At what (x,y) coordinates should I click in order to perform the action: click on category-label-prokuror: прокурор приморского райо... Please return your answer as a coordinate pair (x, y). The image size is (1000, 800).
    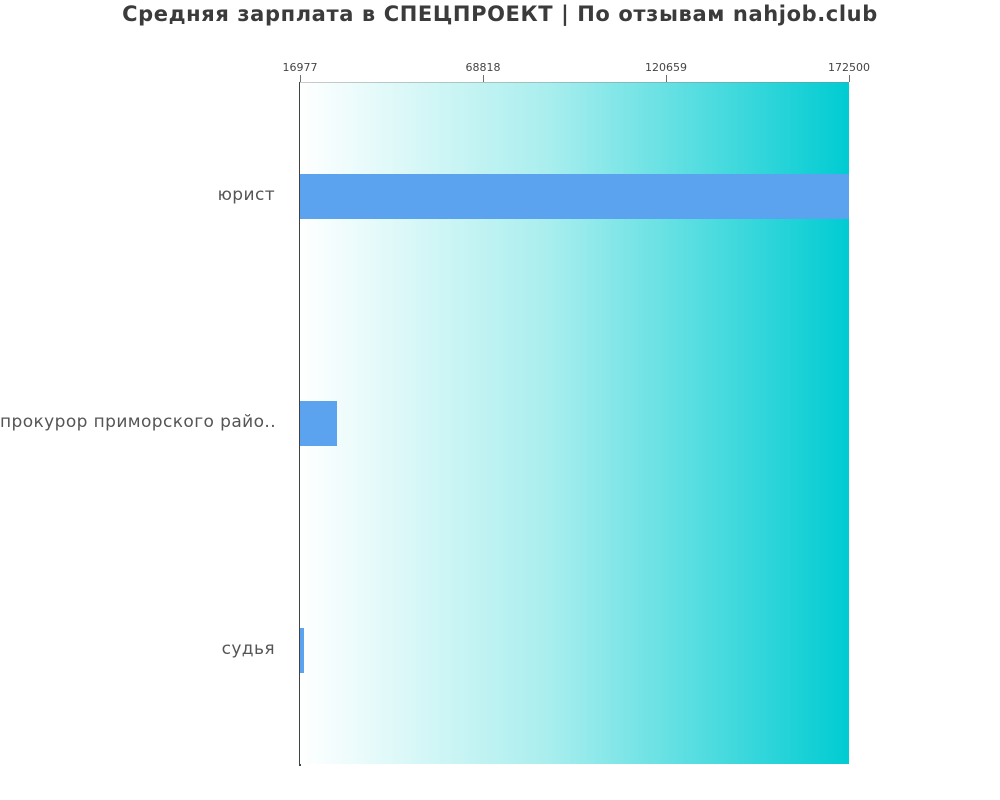
    Looking at the image, I should click on (137, 422).